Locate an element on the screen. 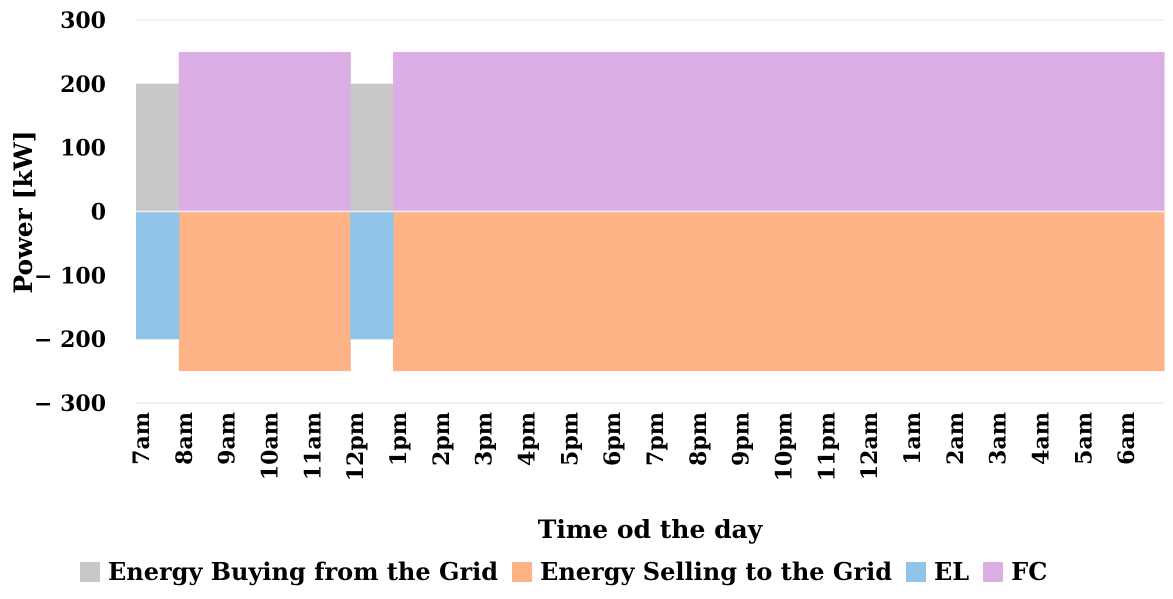  legend-item: Energy Buying from the Grid is located at coordinates (289, 571).